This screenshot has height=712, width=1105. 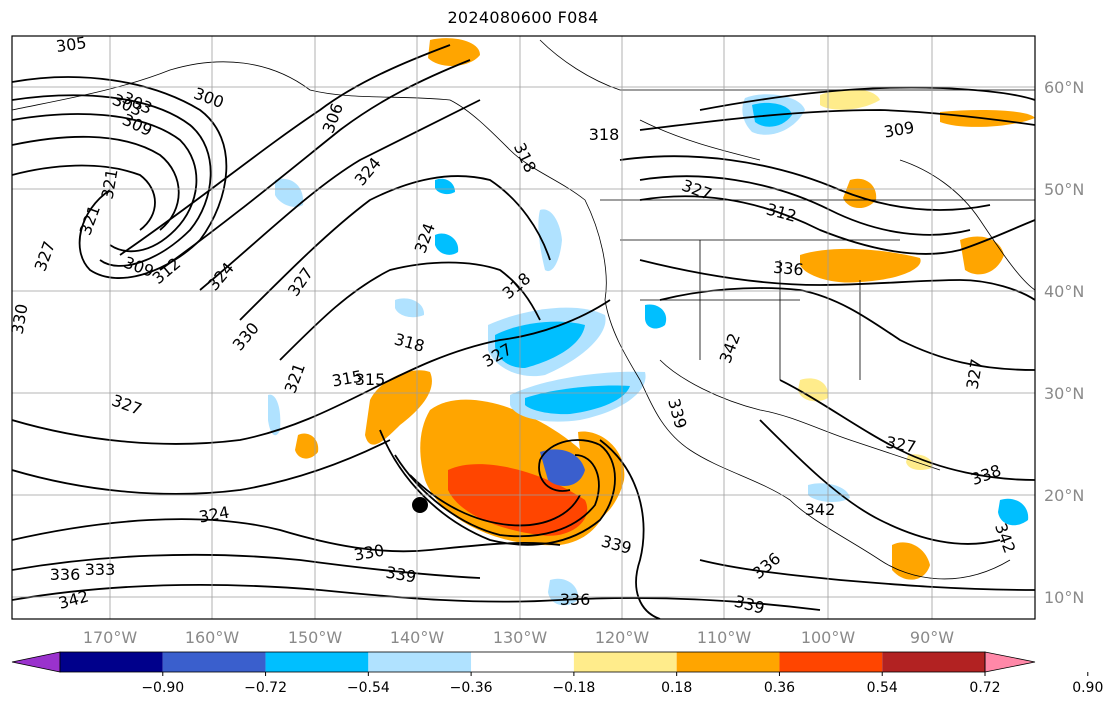 I want to click on colorbar-tick-label: −0.54, so click(x=368, y=688).